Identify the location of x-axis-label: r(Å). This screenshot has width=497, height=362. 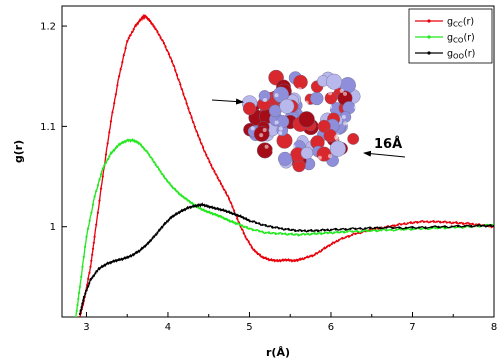
(278, 352).